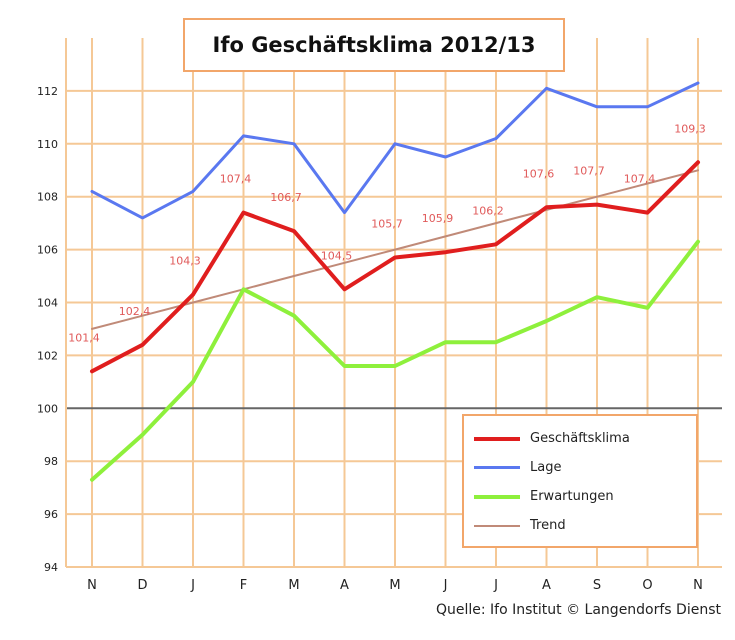 Image resolution: width=735 pixels, height=640 pixels. What do you see at coordinates (488, 210) in the screenshot?
I see `data-label: 106,2` at bounding box center [488, 210].